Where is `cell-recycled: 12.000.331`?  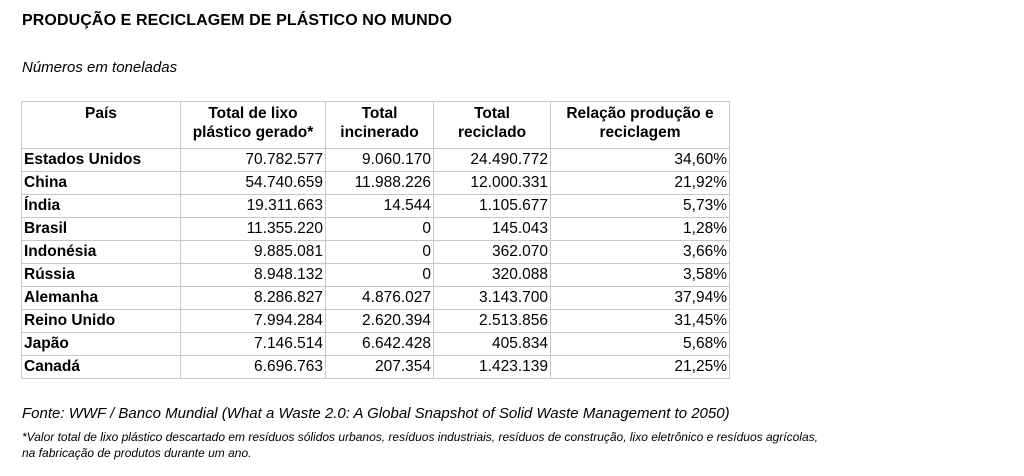
cell-recycled: 12.000.331 is located at coordinates (492, 183).